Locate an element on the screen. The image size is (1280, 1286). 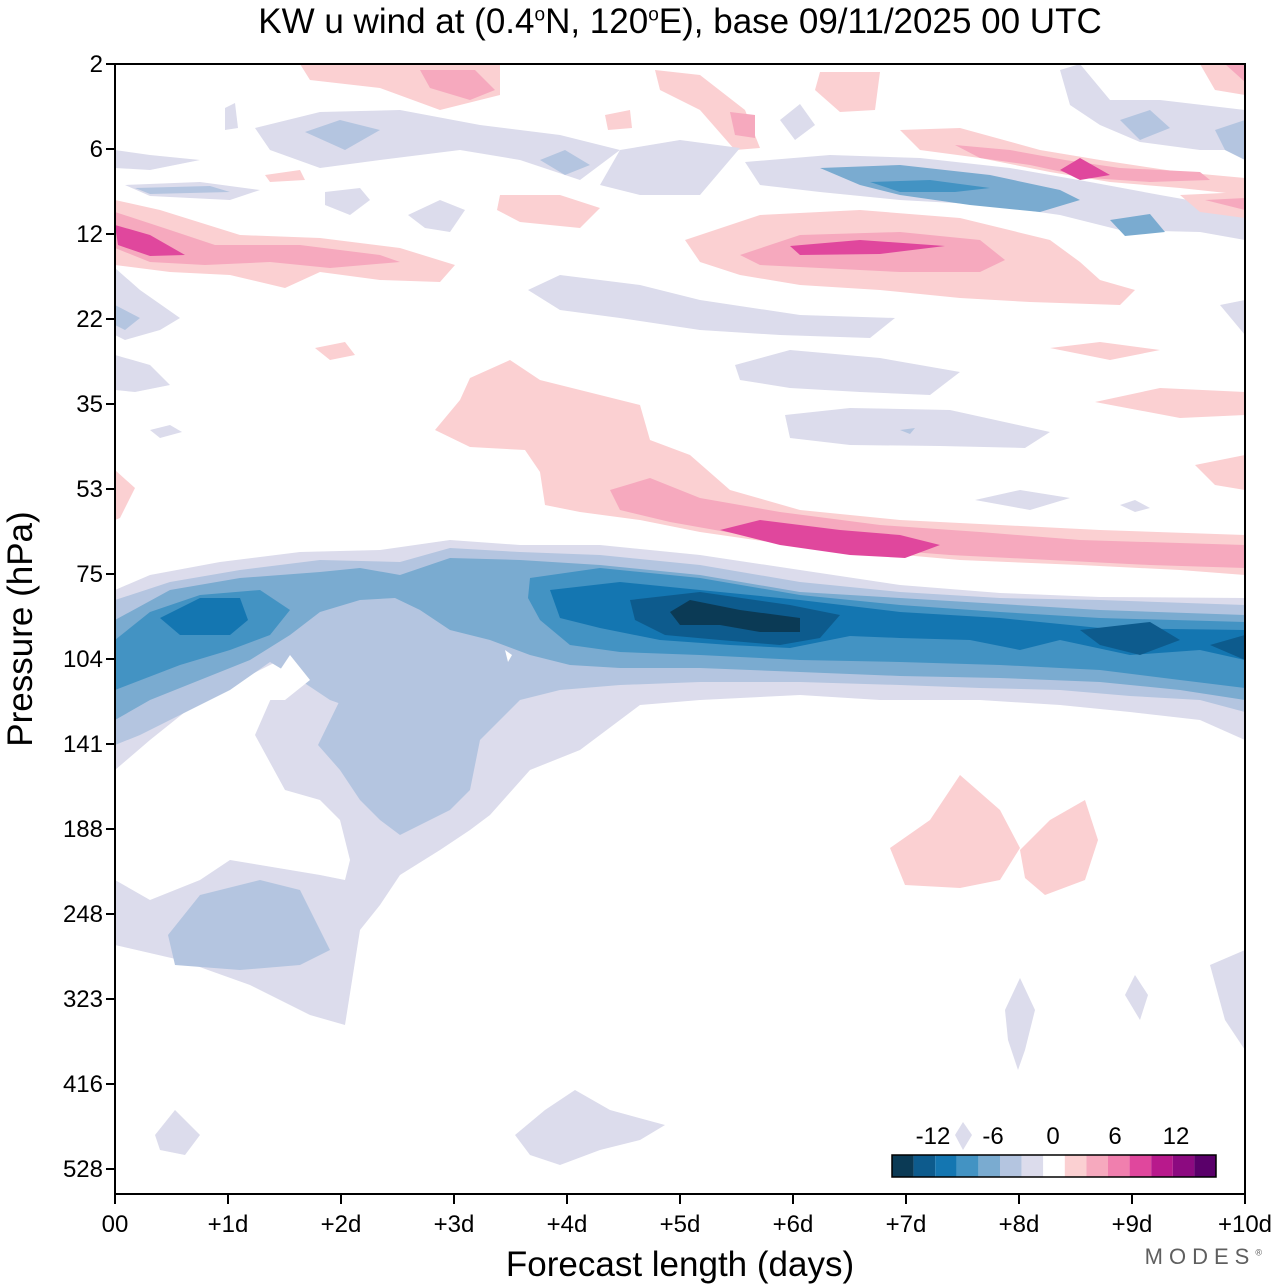
y-axis: 2 6 12 22 35 53 75 104 141 188 248 323 416 528 is located at coordinates (89, 617).